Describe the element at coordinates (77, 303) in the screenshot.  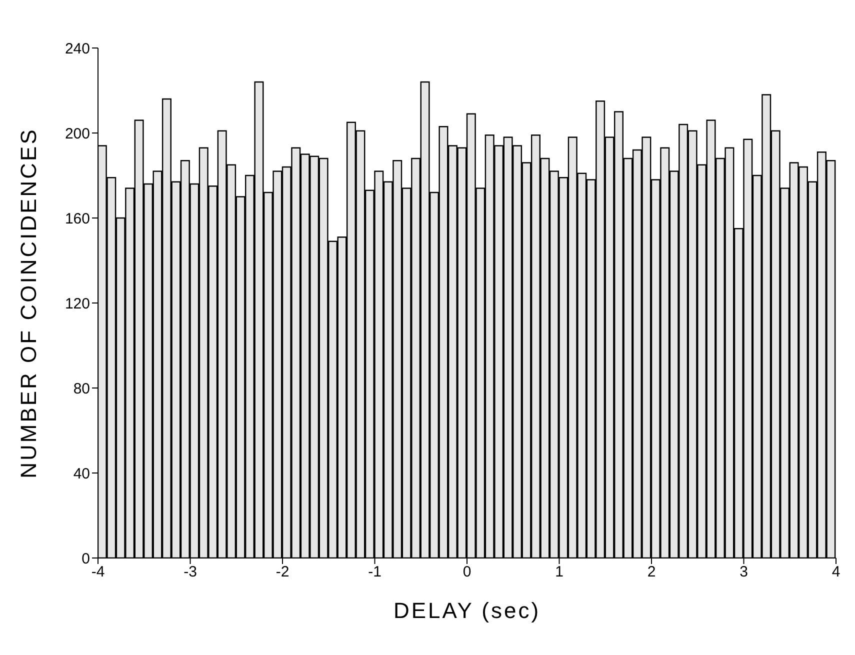
I see `y-tick-label: 120` at that location.